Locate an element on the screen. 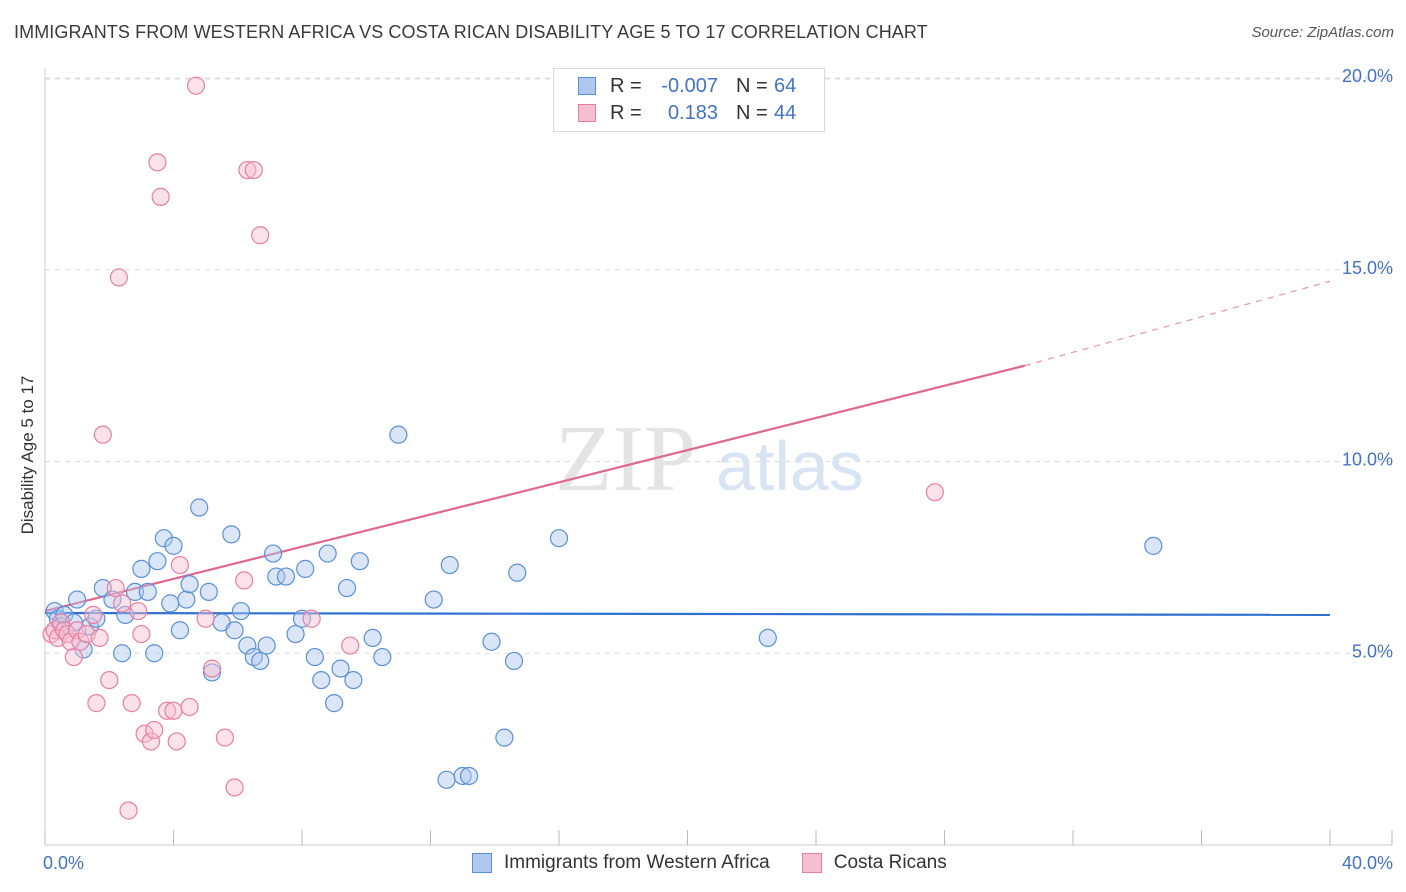 This screenshot has width=1406, height=892. legend-n-label: N = is located at coordinates (752, 85).